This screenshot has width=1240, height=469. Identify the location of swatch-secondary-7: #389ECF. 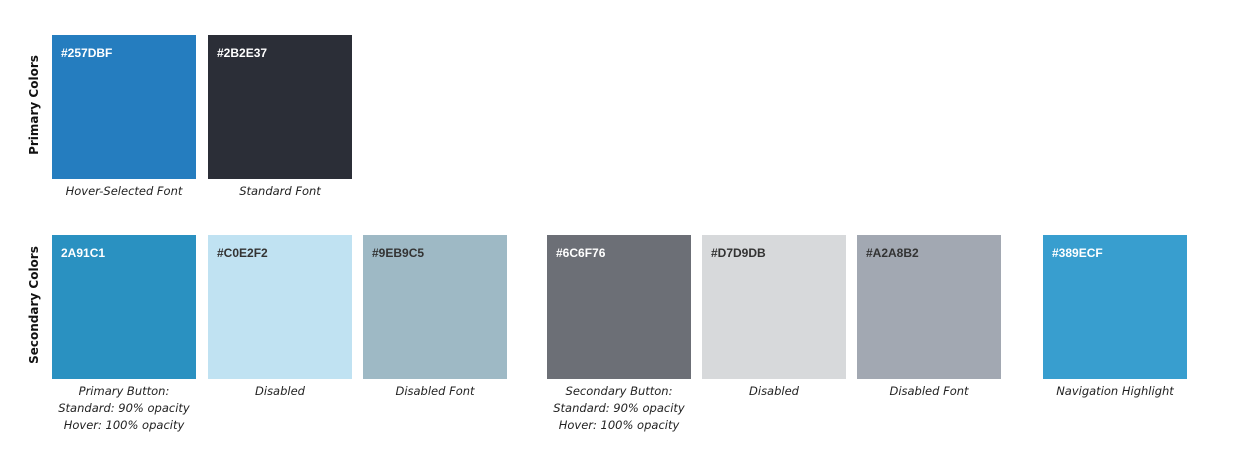
(1115, 307).